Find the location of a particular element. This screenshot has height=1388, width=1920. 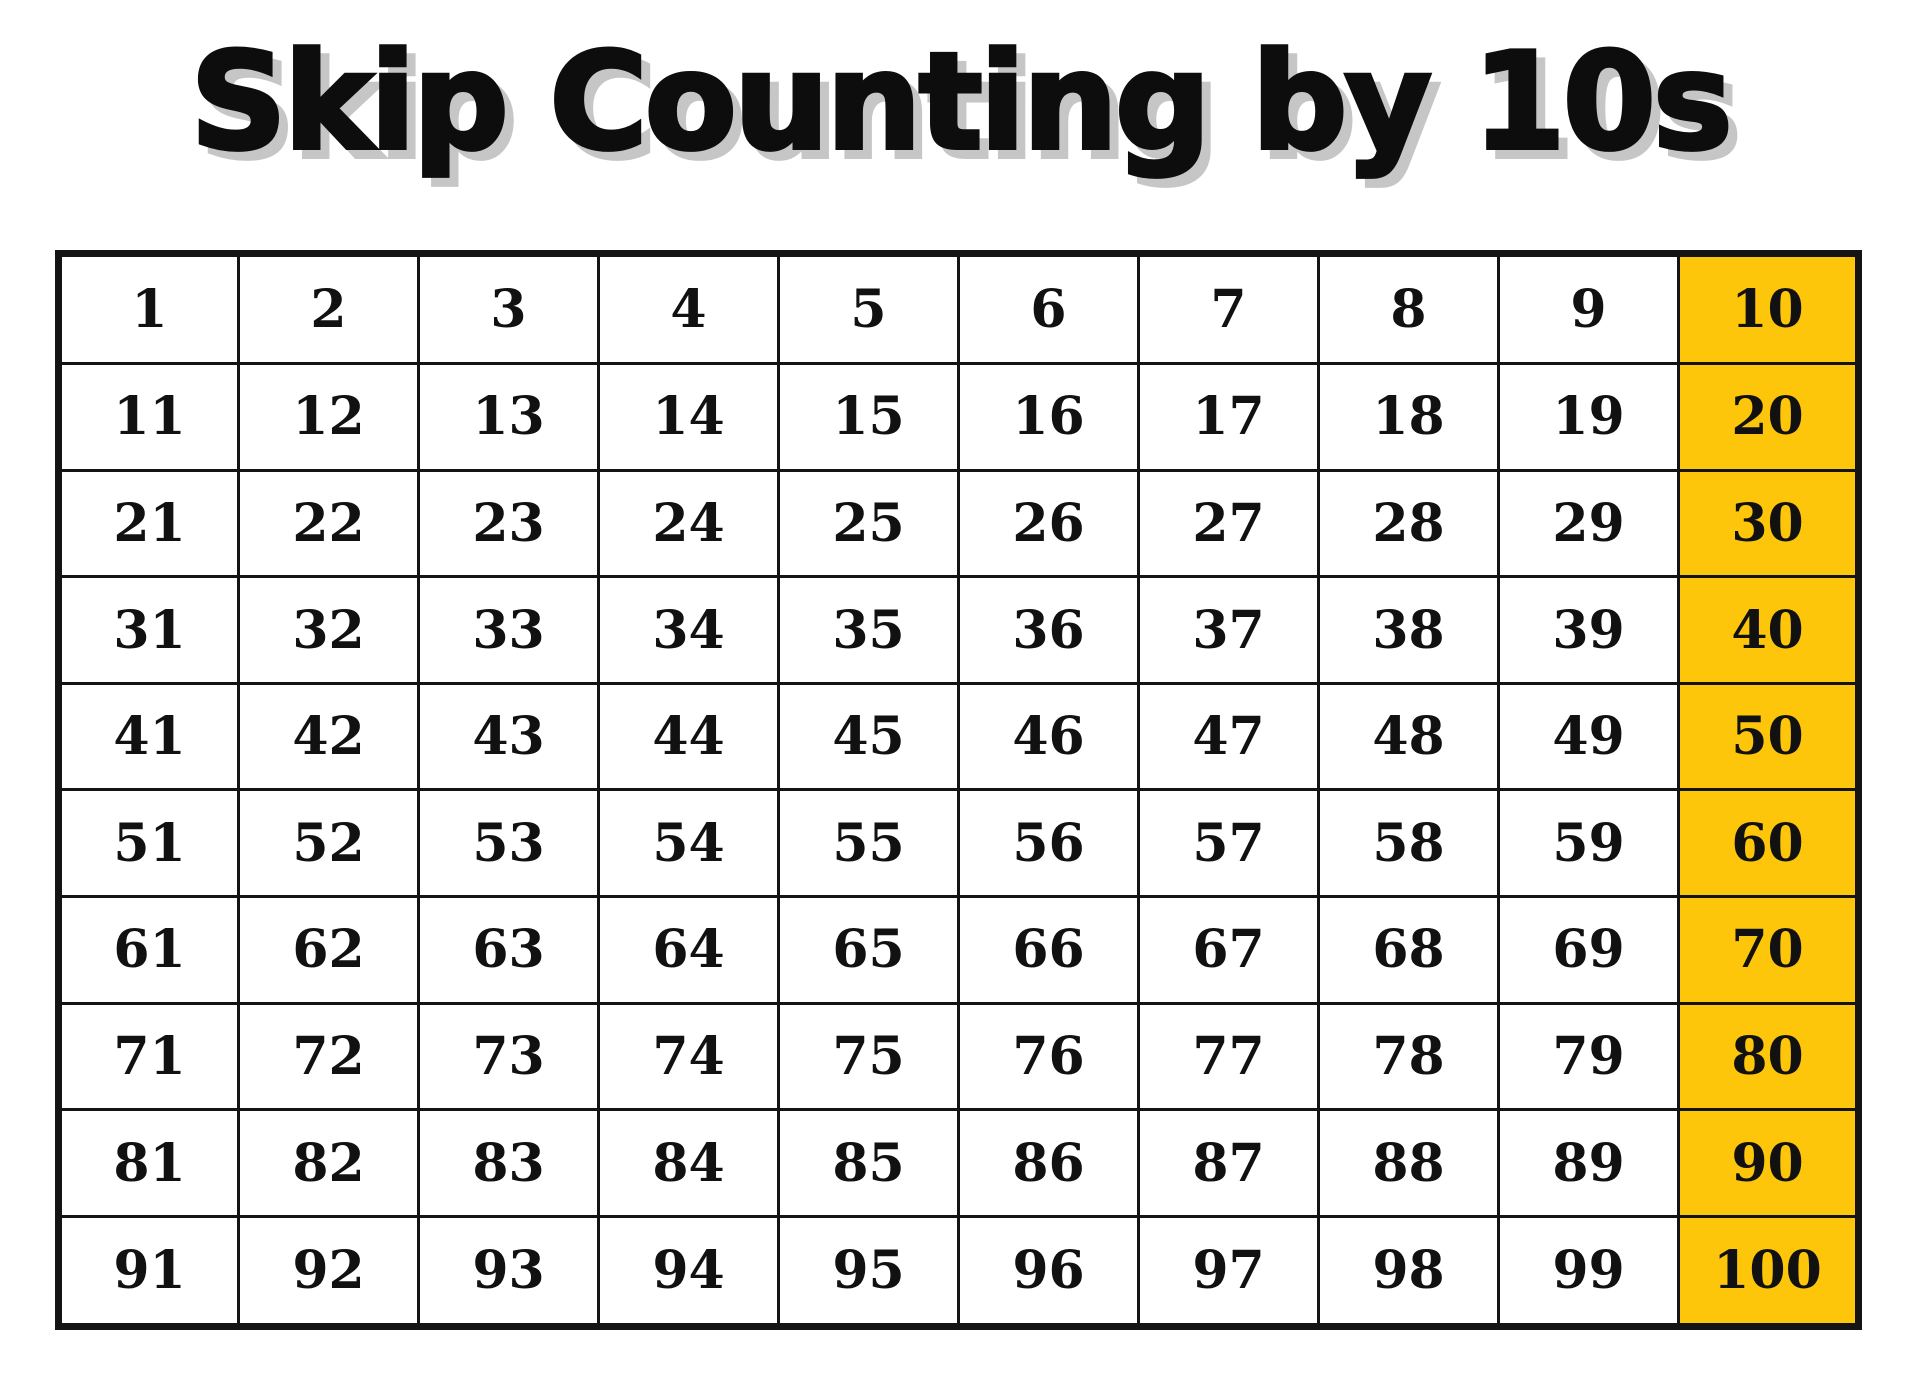

grid-cell: 99 is located at coordinates (1588, 1271).